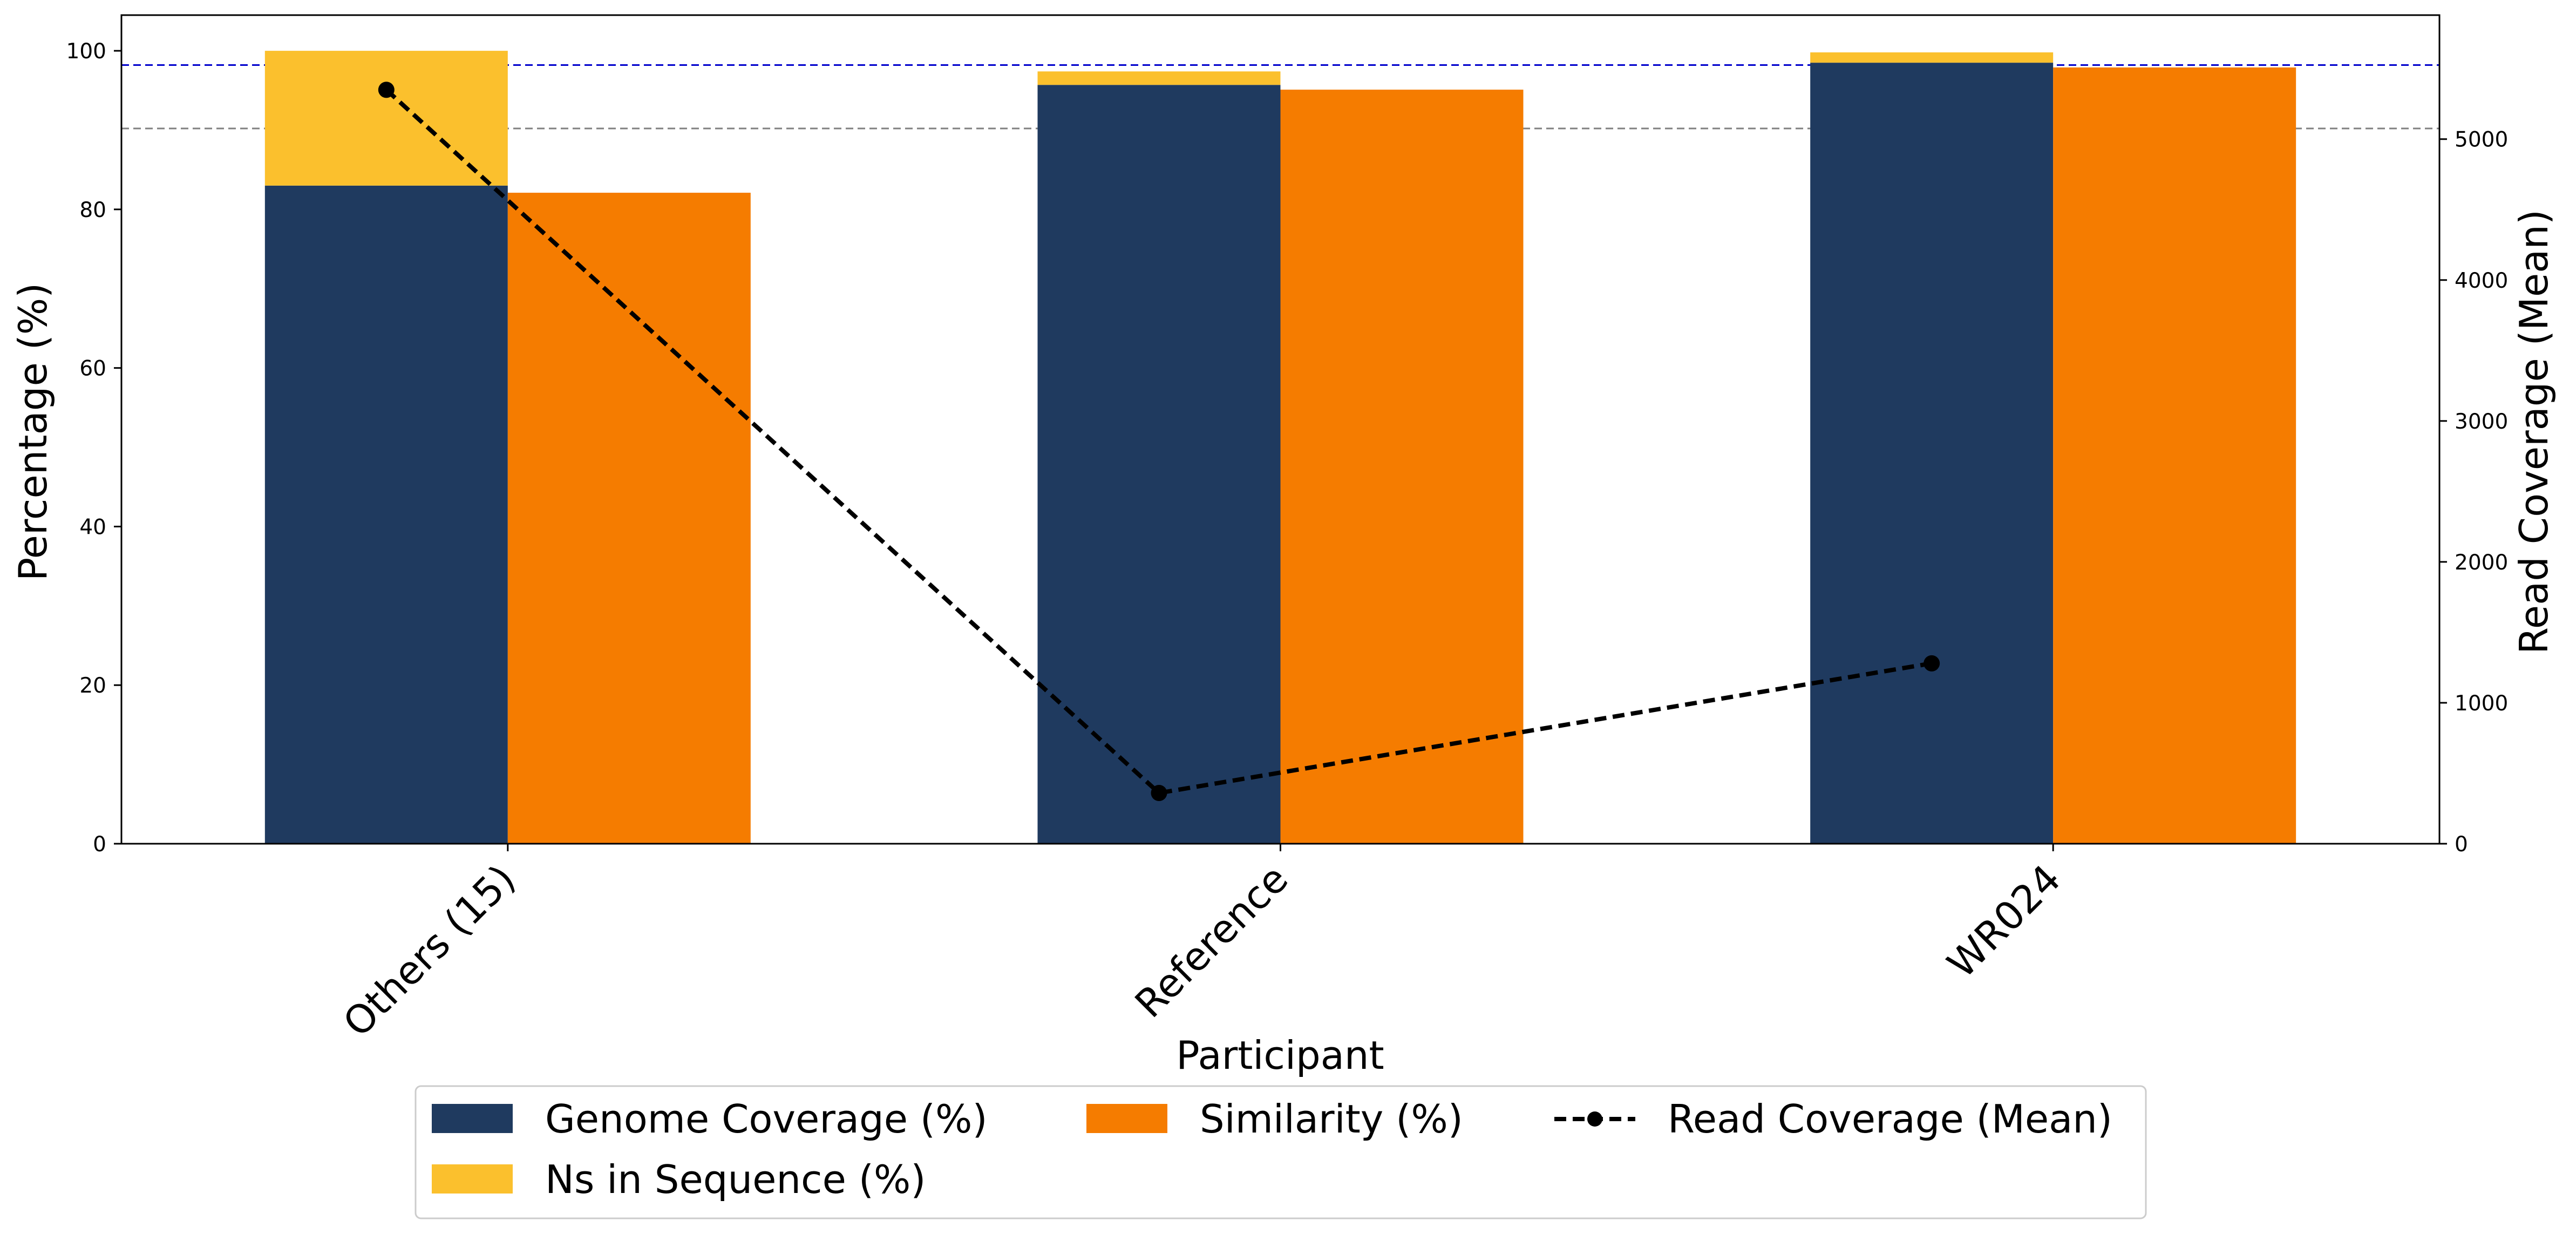 The image size is (2576, 1234). Describe the element at coordinates (1159, 465) in the screenshot. I see `bar-genome-coverage-reference` at that location.